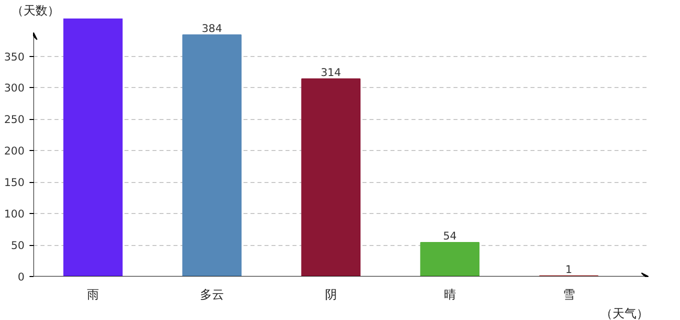  I want to click on y-tick-label: 0, so click(21, 277).